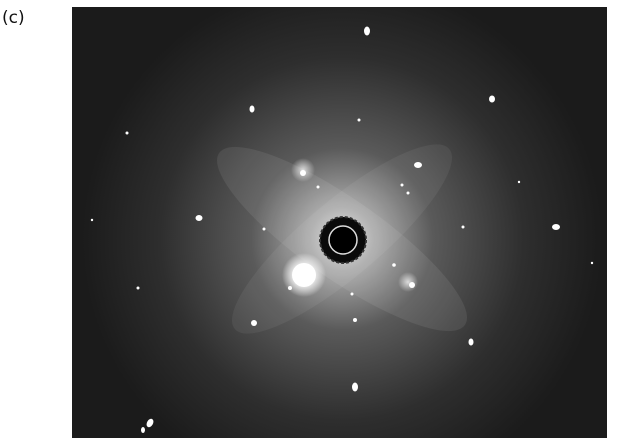  I want to click on beam-stop-center, so click(343, 240).